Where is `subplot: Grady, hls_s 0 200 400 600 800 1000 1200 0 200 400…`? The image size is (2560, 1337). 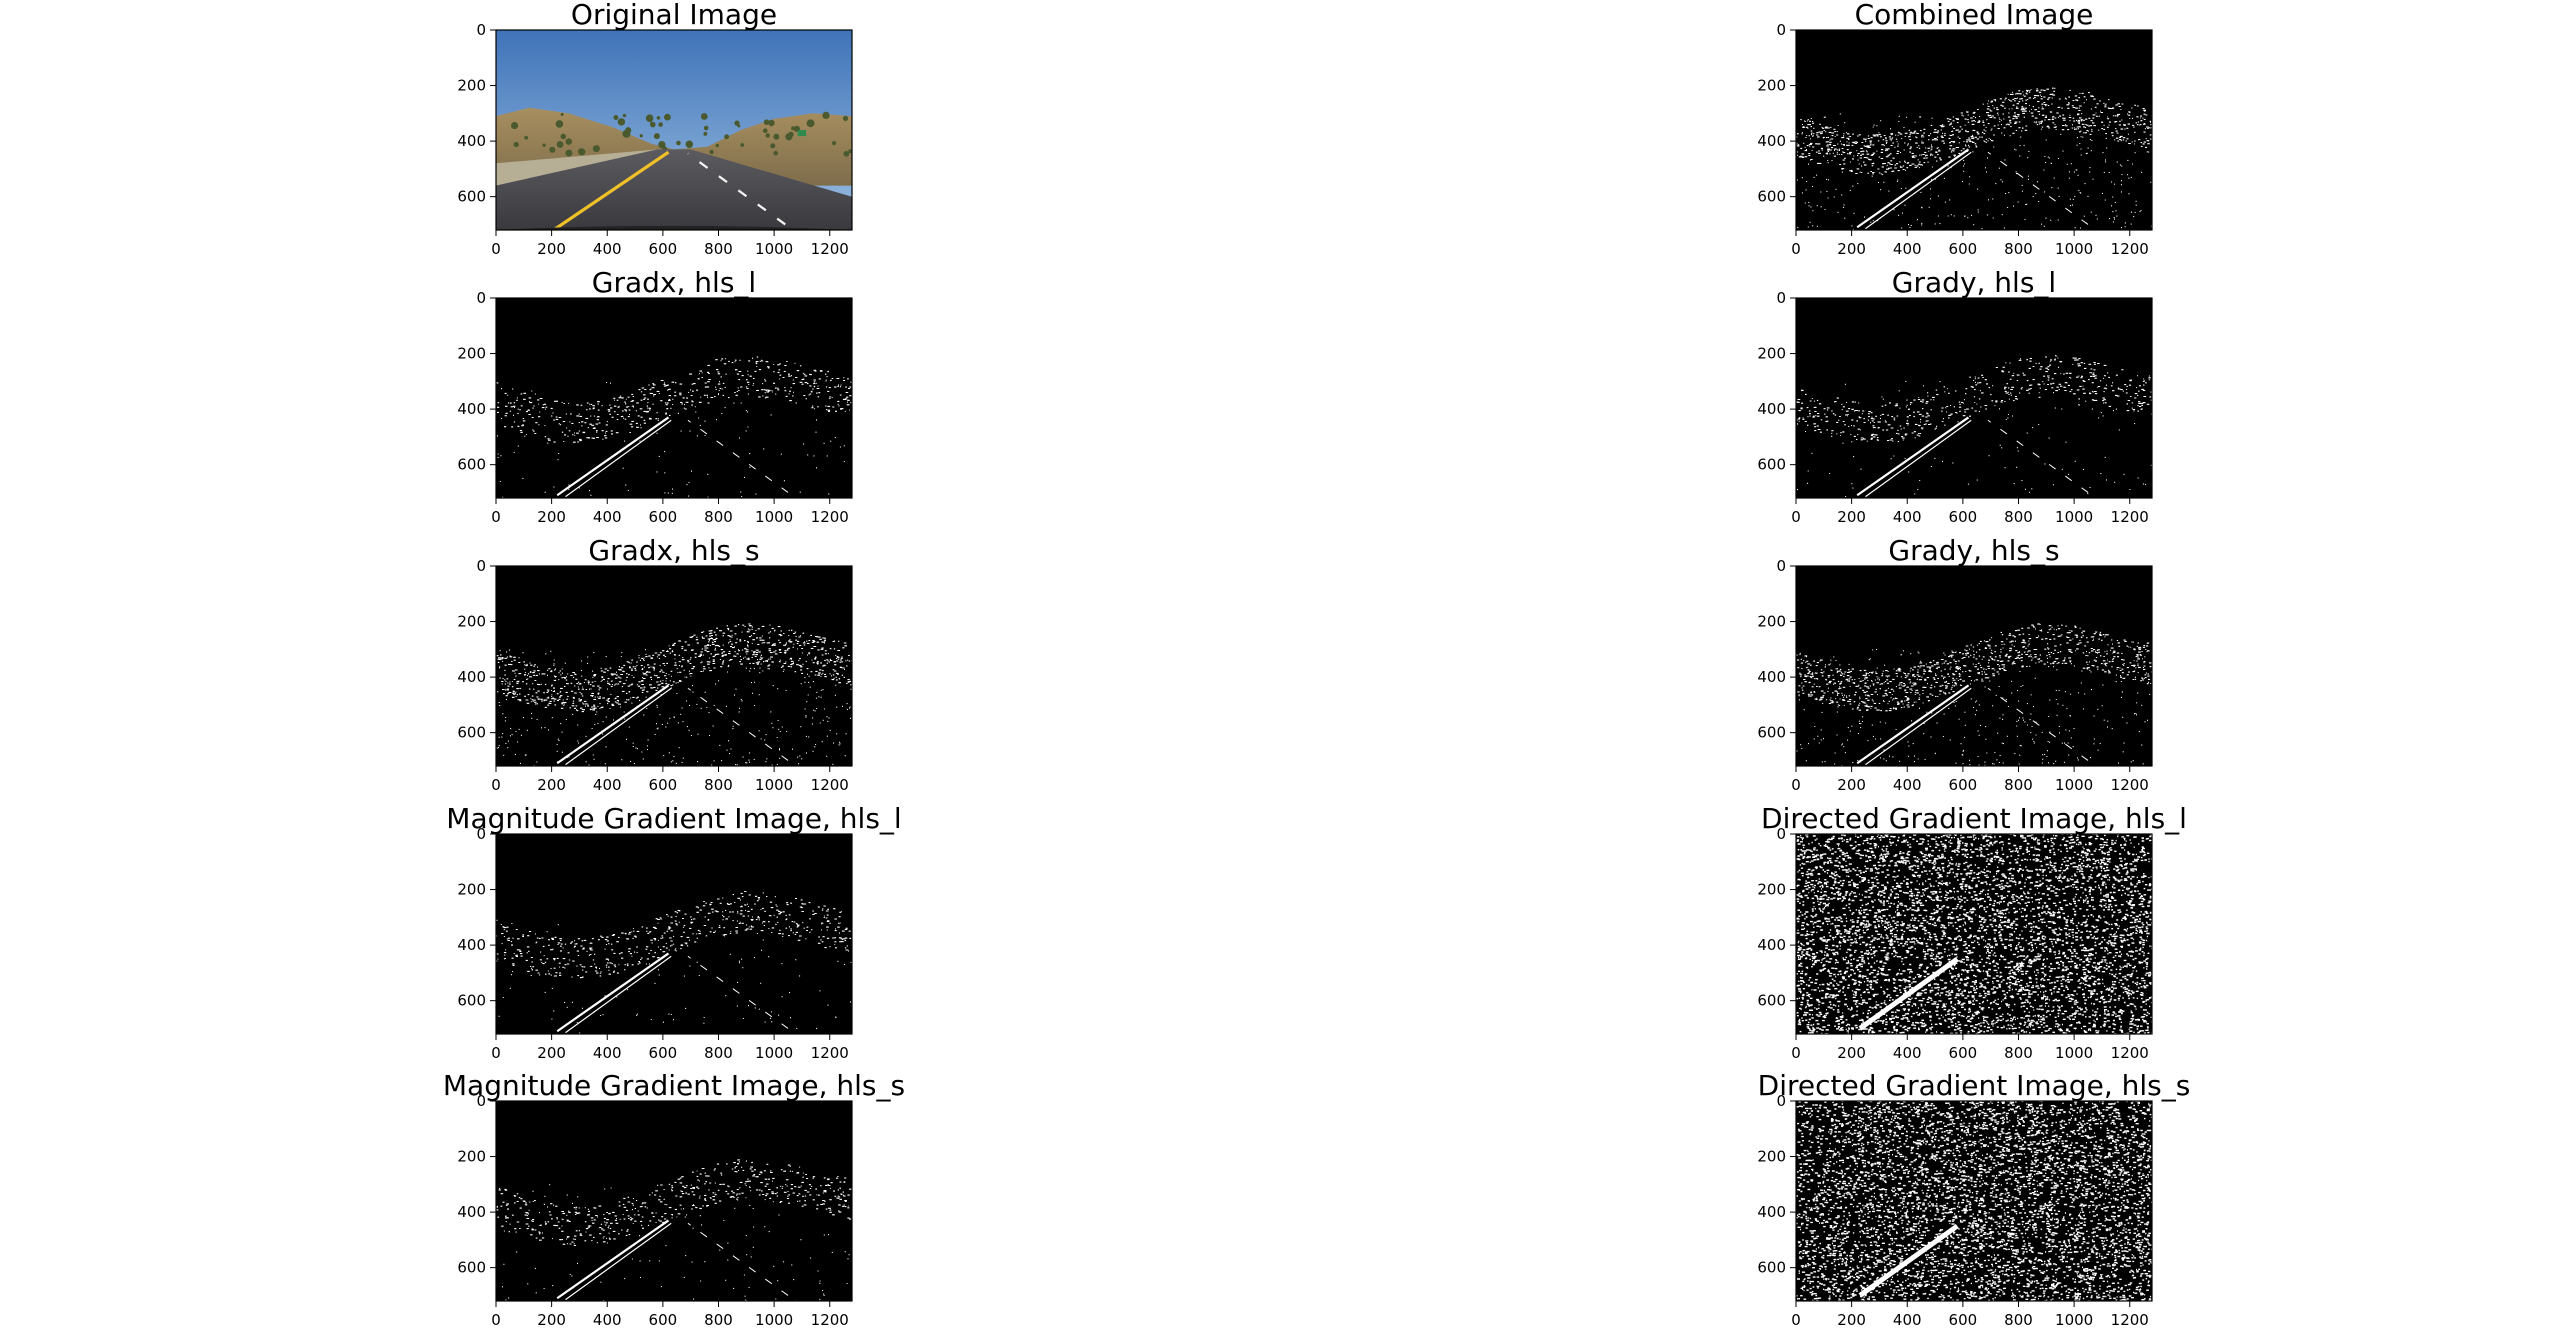 subplot: Grady, hls_s 0 200 400 600 800 1000 1200 0 200 400… is located at coordinates (1956, 664).